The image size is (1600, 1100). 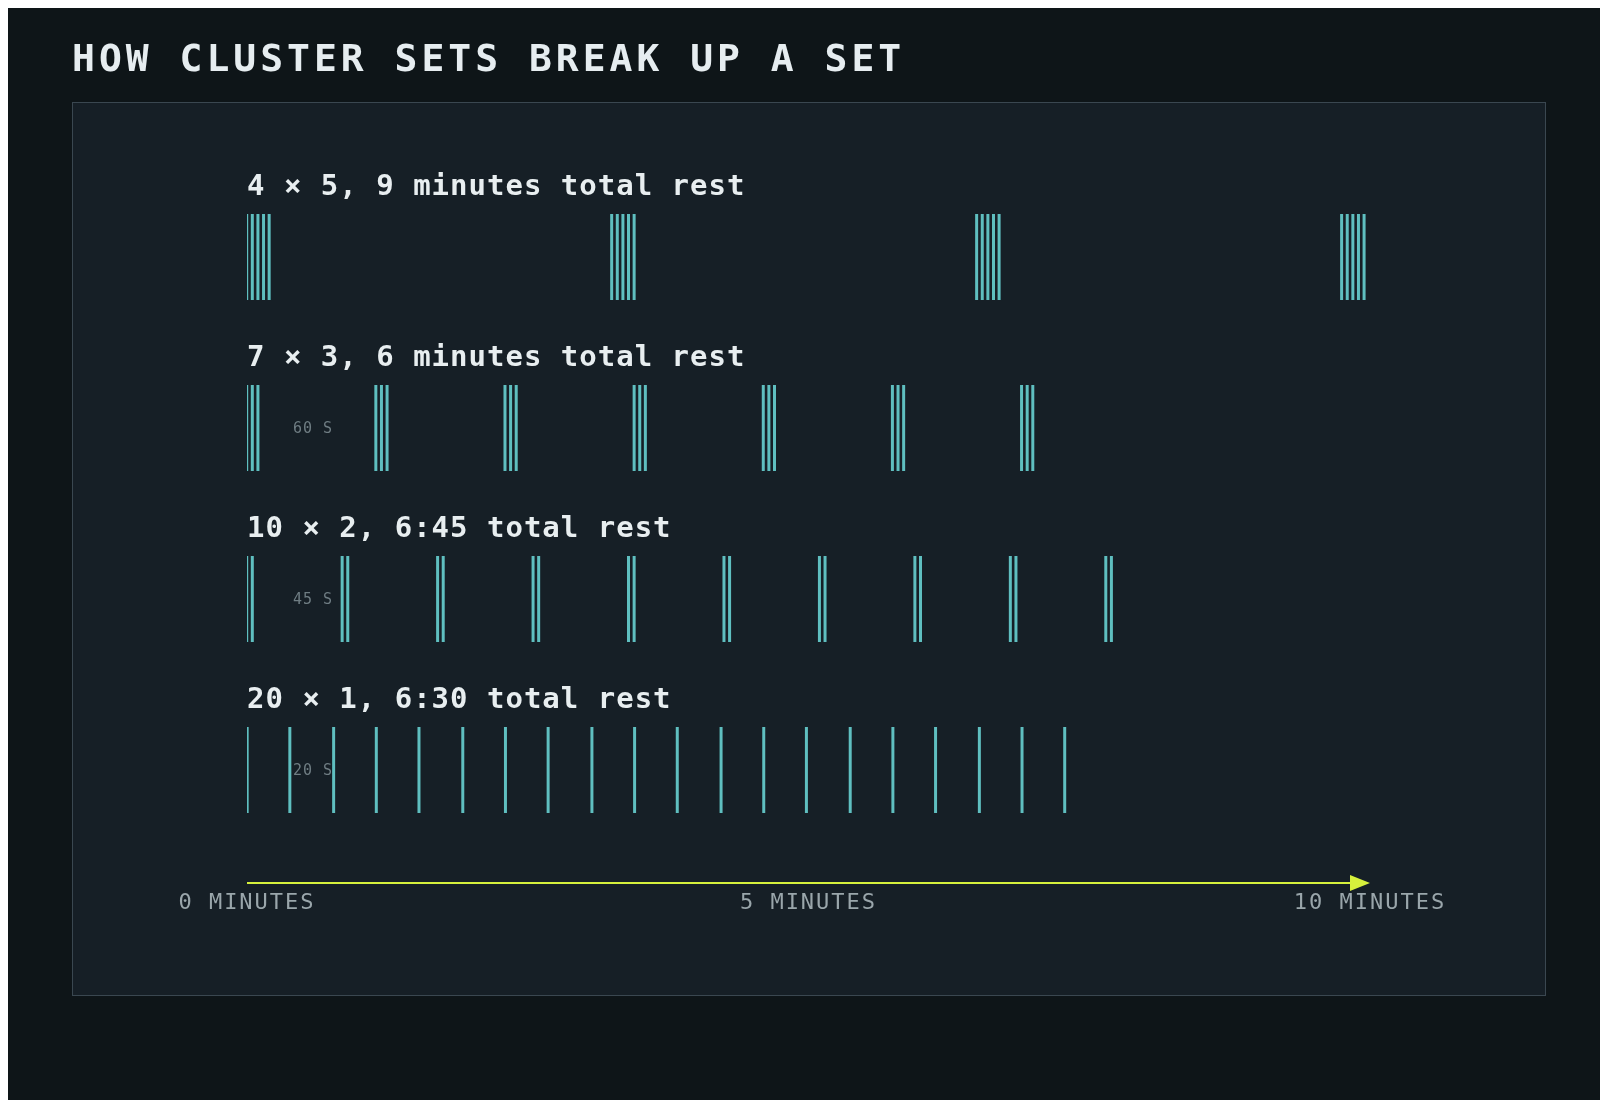 What do you see at coordinates (489, 58) in the screenshot?
I see `text: HOW CLUSTER SETS BREAK UP A SET` at bounding box center [489, 58].